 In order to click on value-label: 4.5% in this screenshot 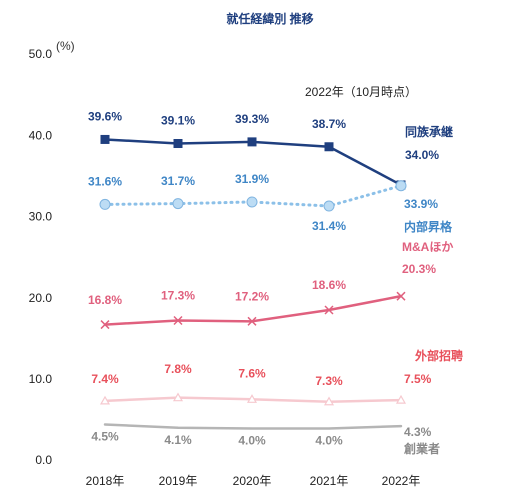, I will do `click(105, 437)`.